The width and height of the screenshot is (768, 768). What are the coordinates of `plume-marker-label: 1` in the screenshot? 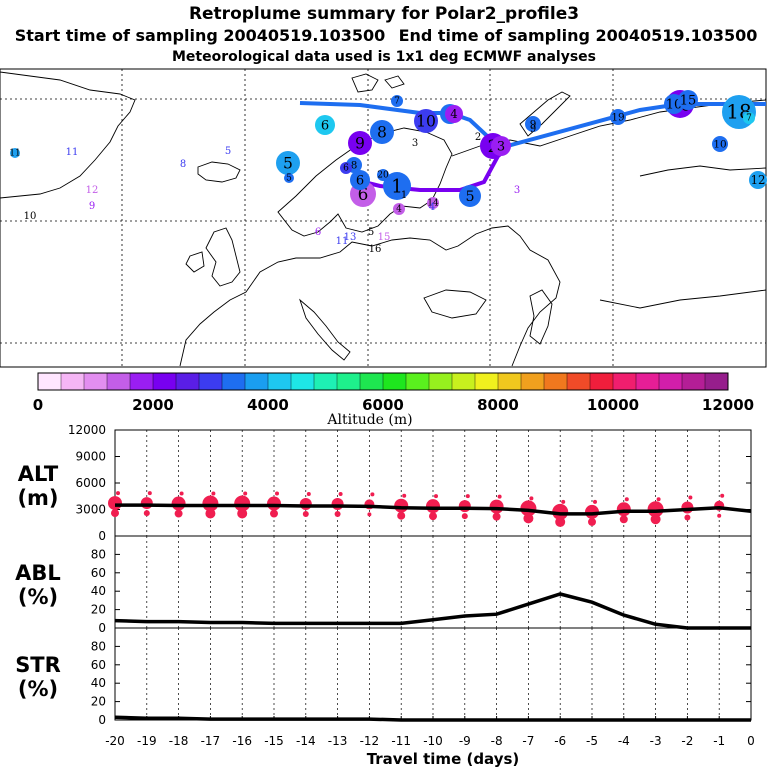 It's located at (397, 186).